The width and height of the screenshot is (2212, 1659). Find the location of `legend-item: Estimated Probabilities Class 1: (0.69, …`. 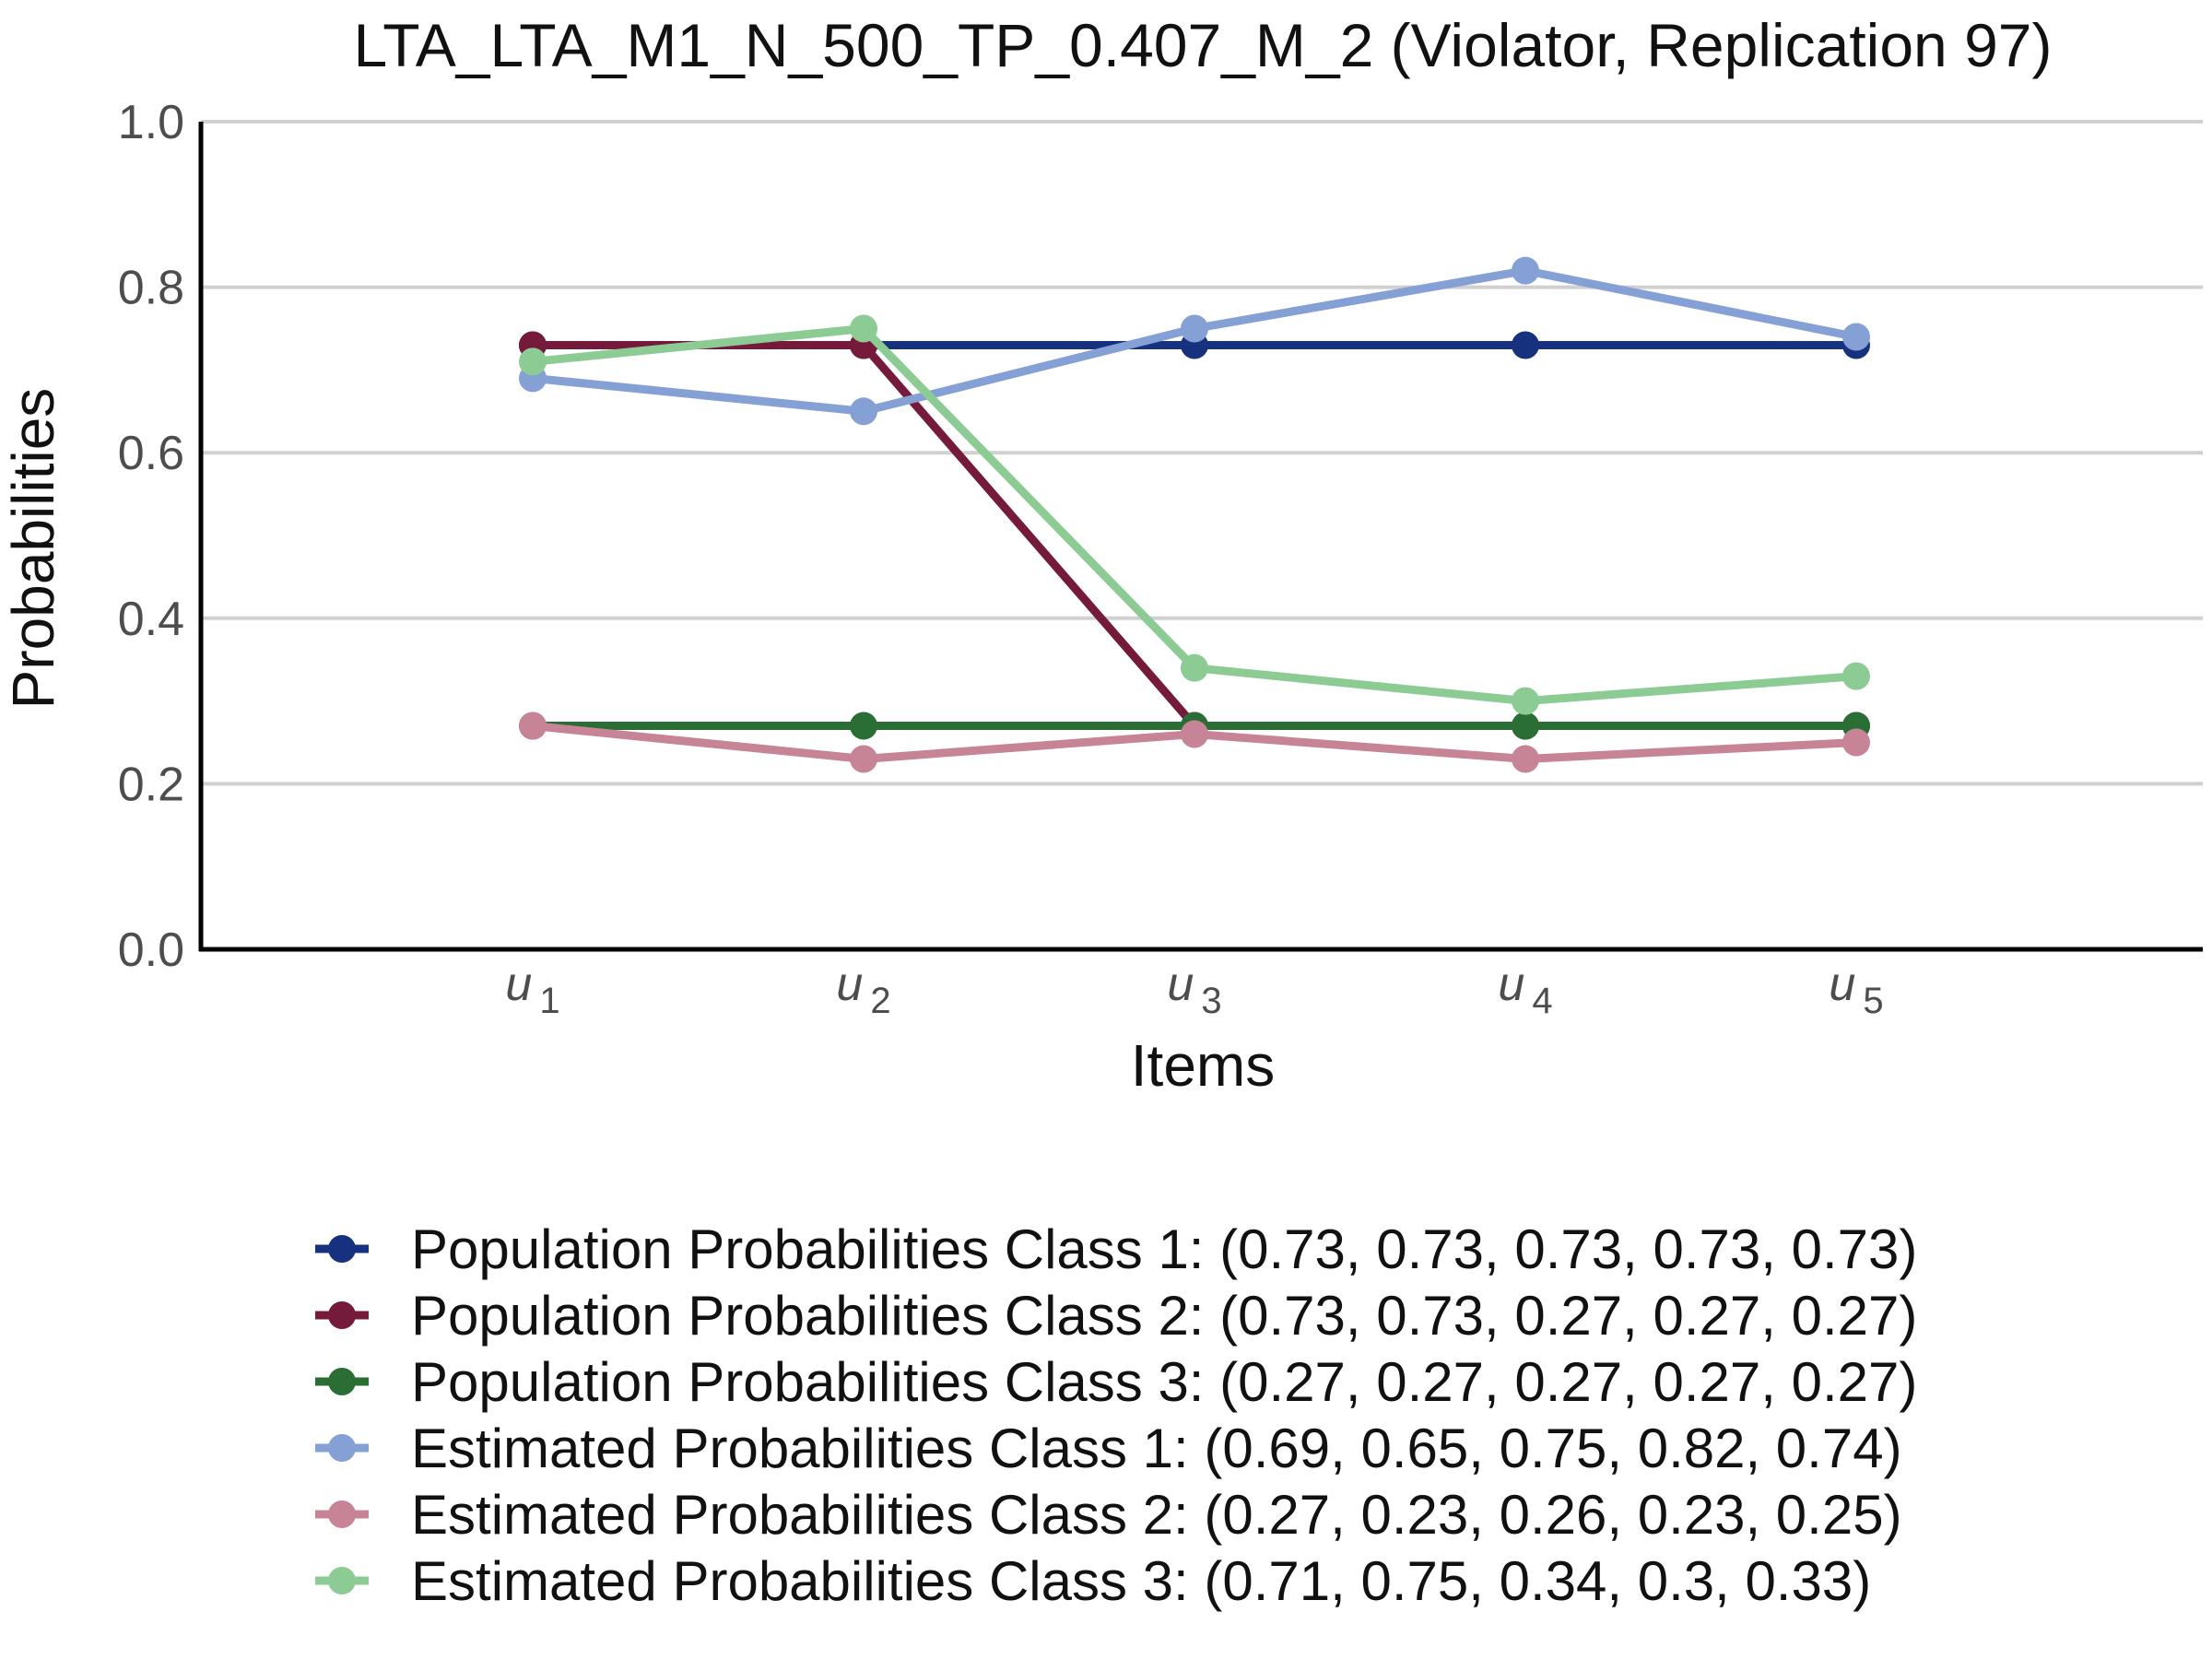

legend-item: Estimated Probabilities Class 1: (0.69, … is located at coordinates (1108, 1448).